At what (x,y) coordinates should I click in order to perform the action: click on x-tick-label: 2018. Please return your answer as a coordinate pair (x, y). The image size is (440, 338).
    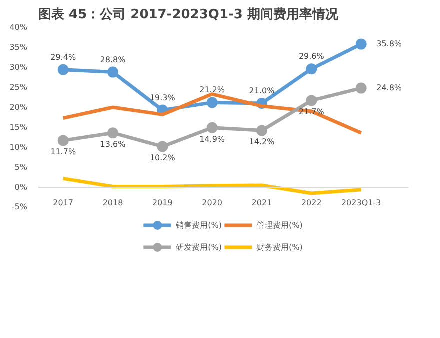
    Looking at the image, I should click on (113, 203).